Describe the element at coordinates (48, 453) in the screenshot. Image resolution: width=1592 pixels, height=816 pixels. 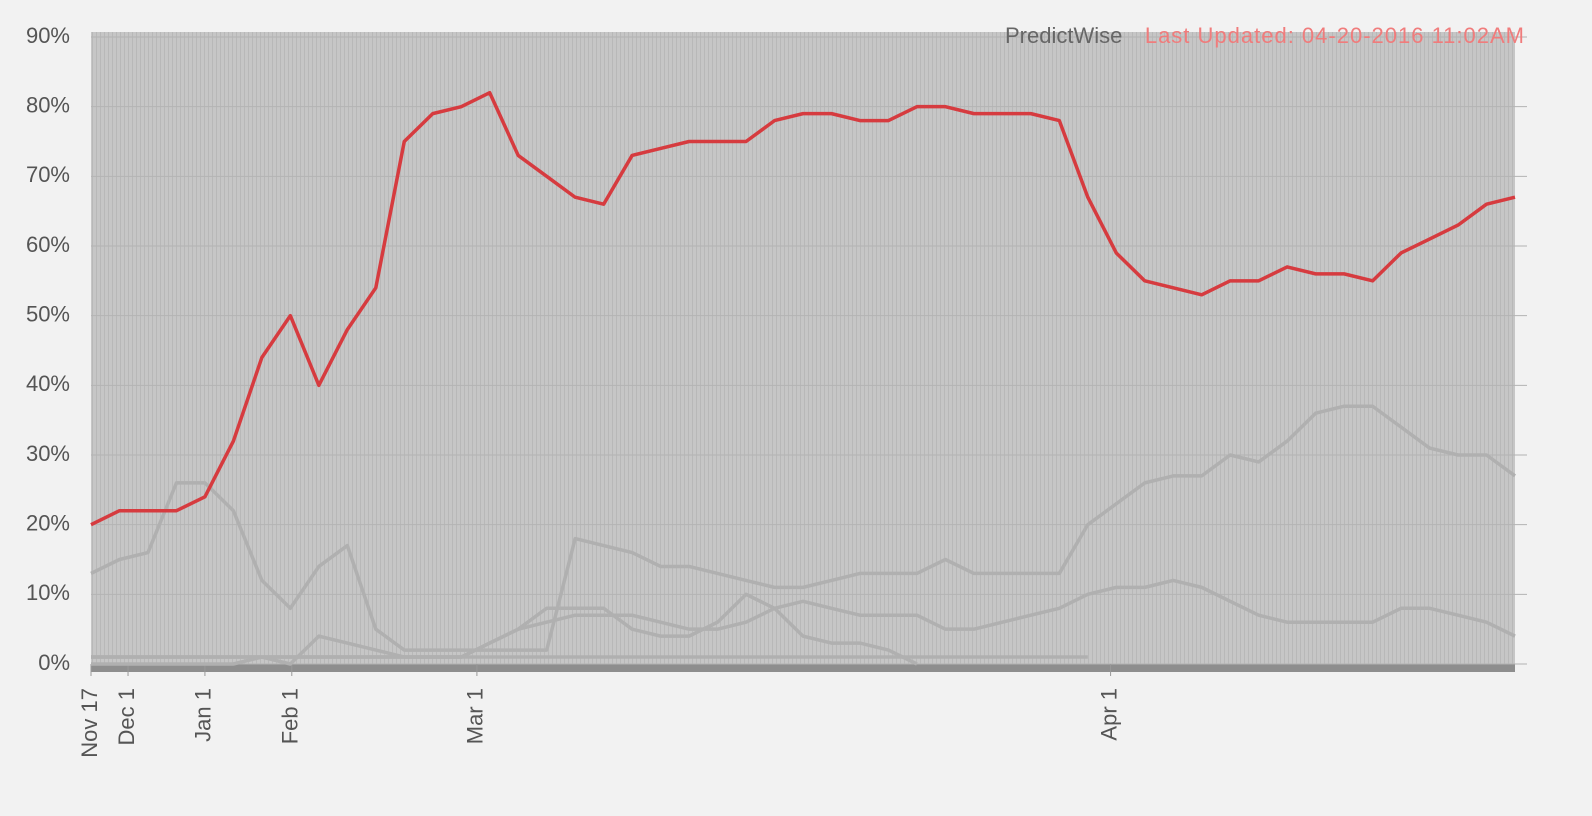
I see `y-tick-label: 30%` at that location.